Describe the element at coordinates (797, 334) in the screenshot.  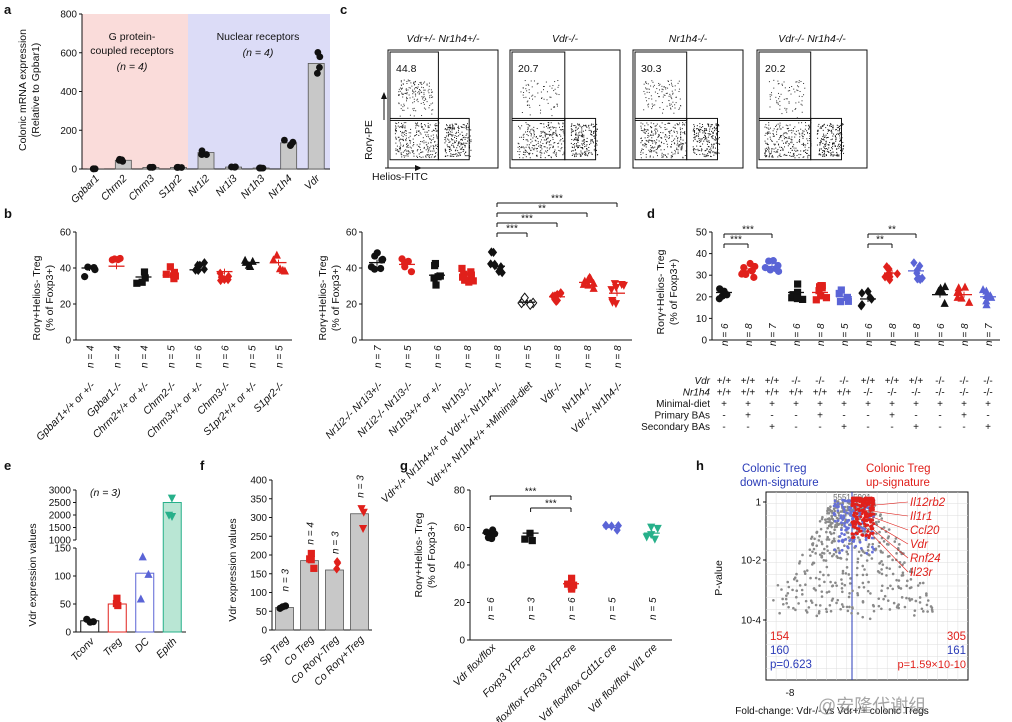
I see `d-n-label: n = 6` at that location.